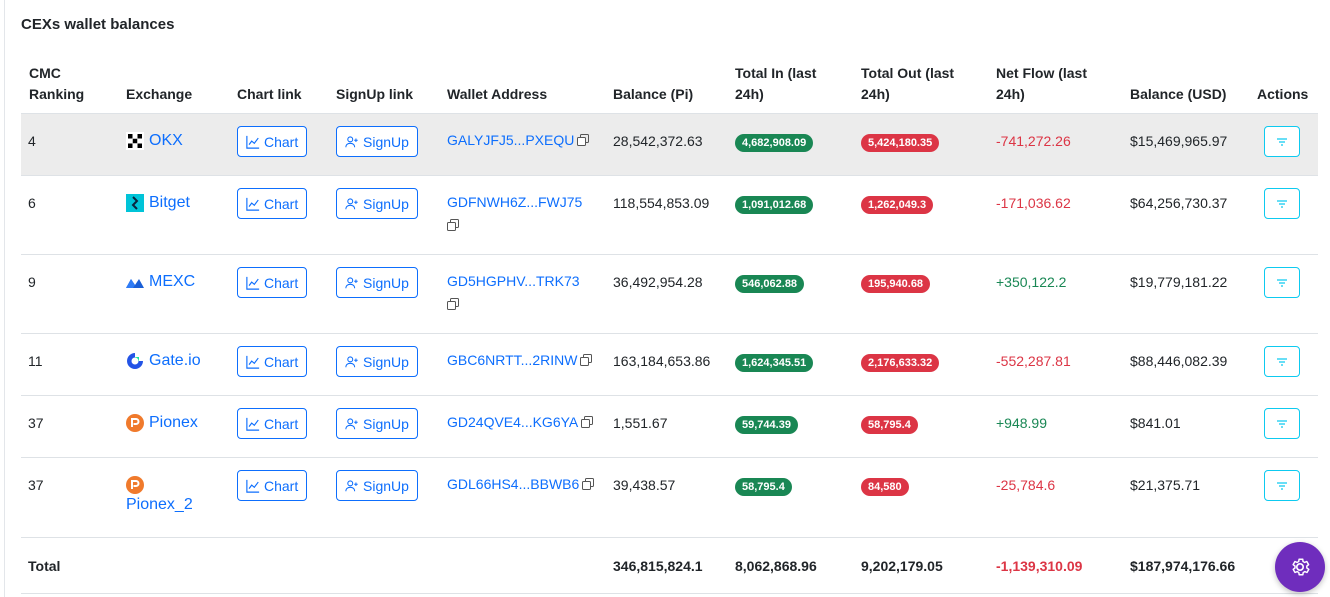  What do you see at coordinates (173, 141) in the screenshot?
I see `exchange-link: OKX` at bounding box center [173, 141].